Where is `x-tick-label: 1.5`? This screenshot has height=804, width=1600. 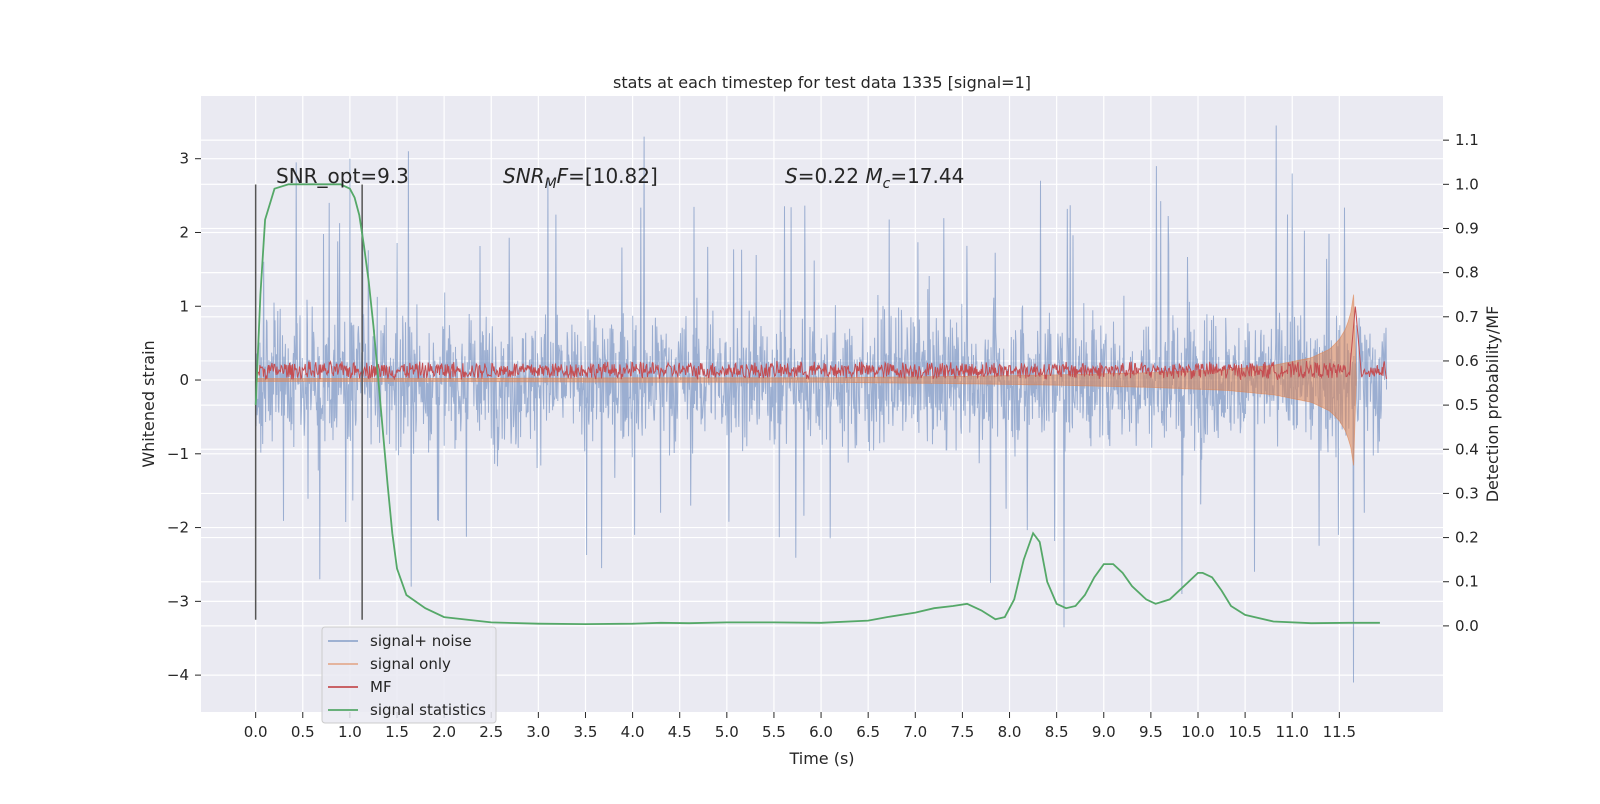
x-tick-label: 1.5 is located at coordinates (397, 732).